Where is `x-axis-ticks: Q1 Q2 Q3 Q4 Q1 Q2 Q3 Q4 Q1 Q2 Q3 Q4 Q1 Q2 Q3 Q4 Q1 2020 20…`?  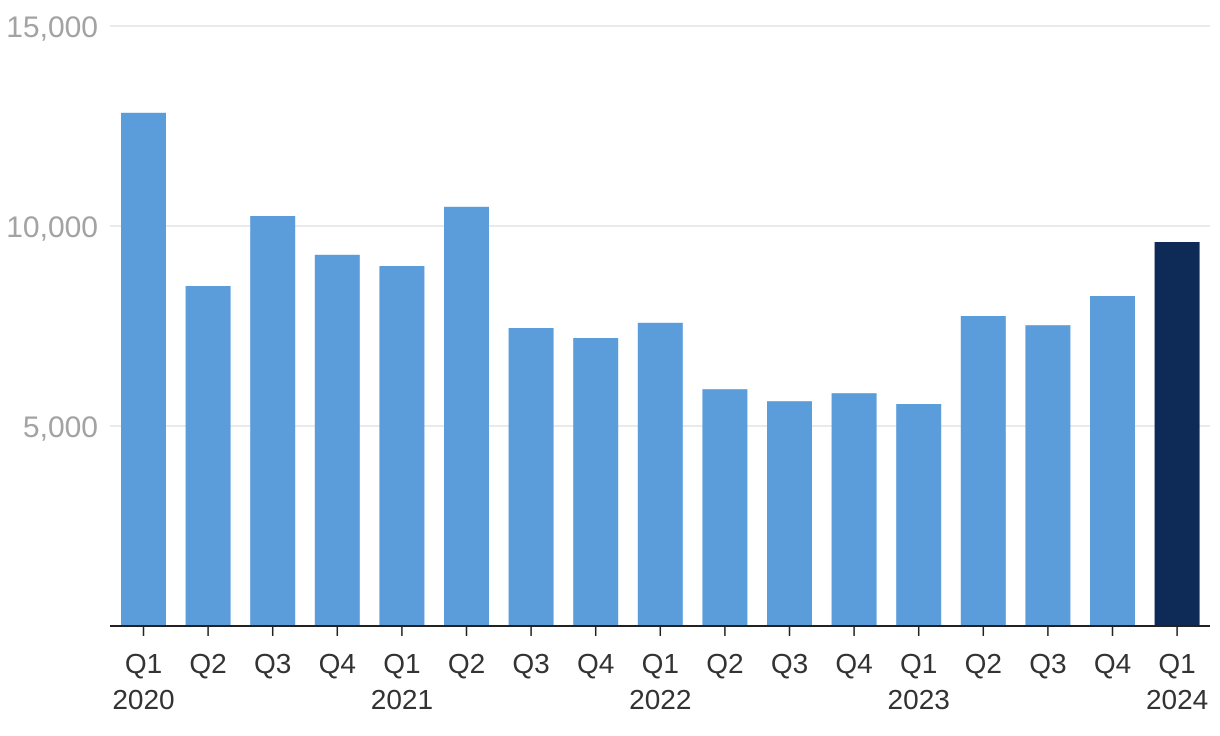 x-axis-ticks: Q1 Q2 Q3 Q4 Q1 Q2 Q3 Q4 Q1 Q2 Q3 Q4 Q1 Q2 Q3 Q4 Q1 2020 20… is located at coordinates (660, 670).